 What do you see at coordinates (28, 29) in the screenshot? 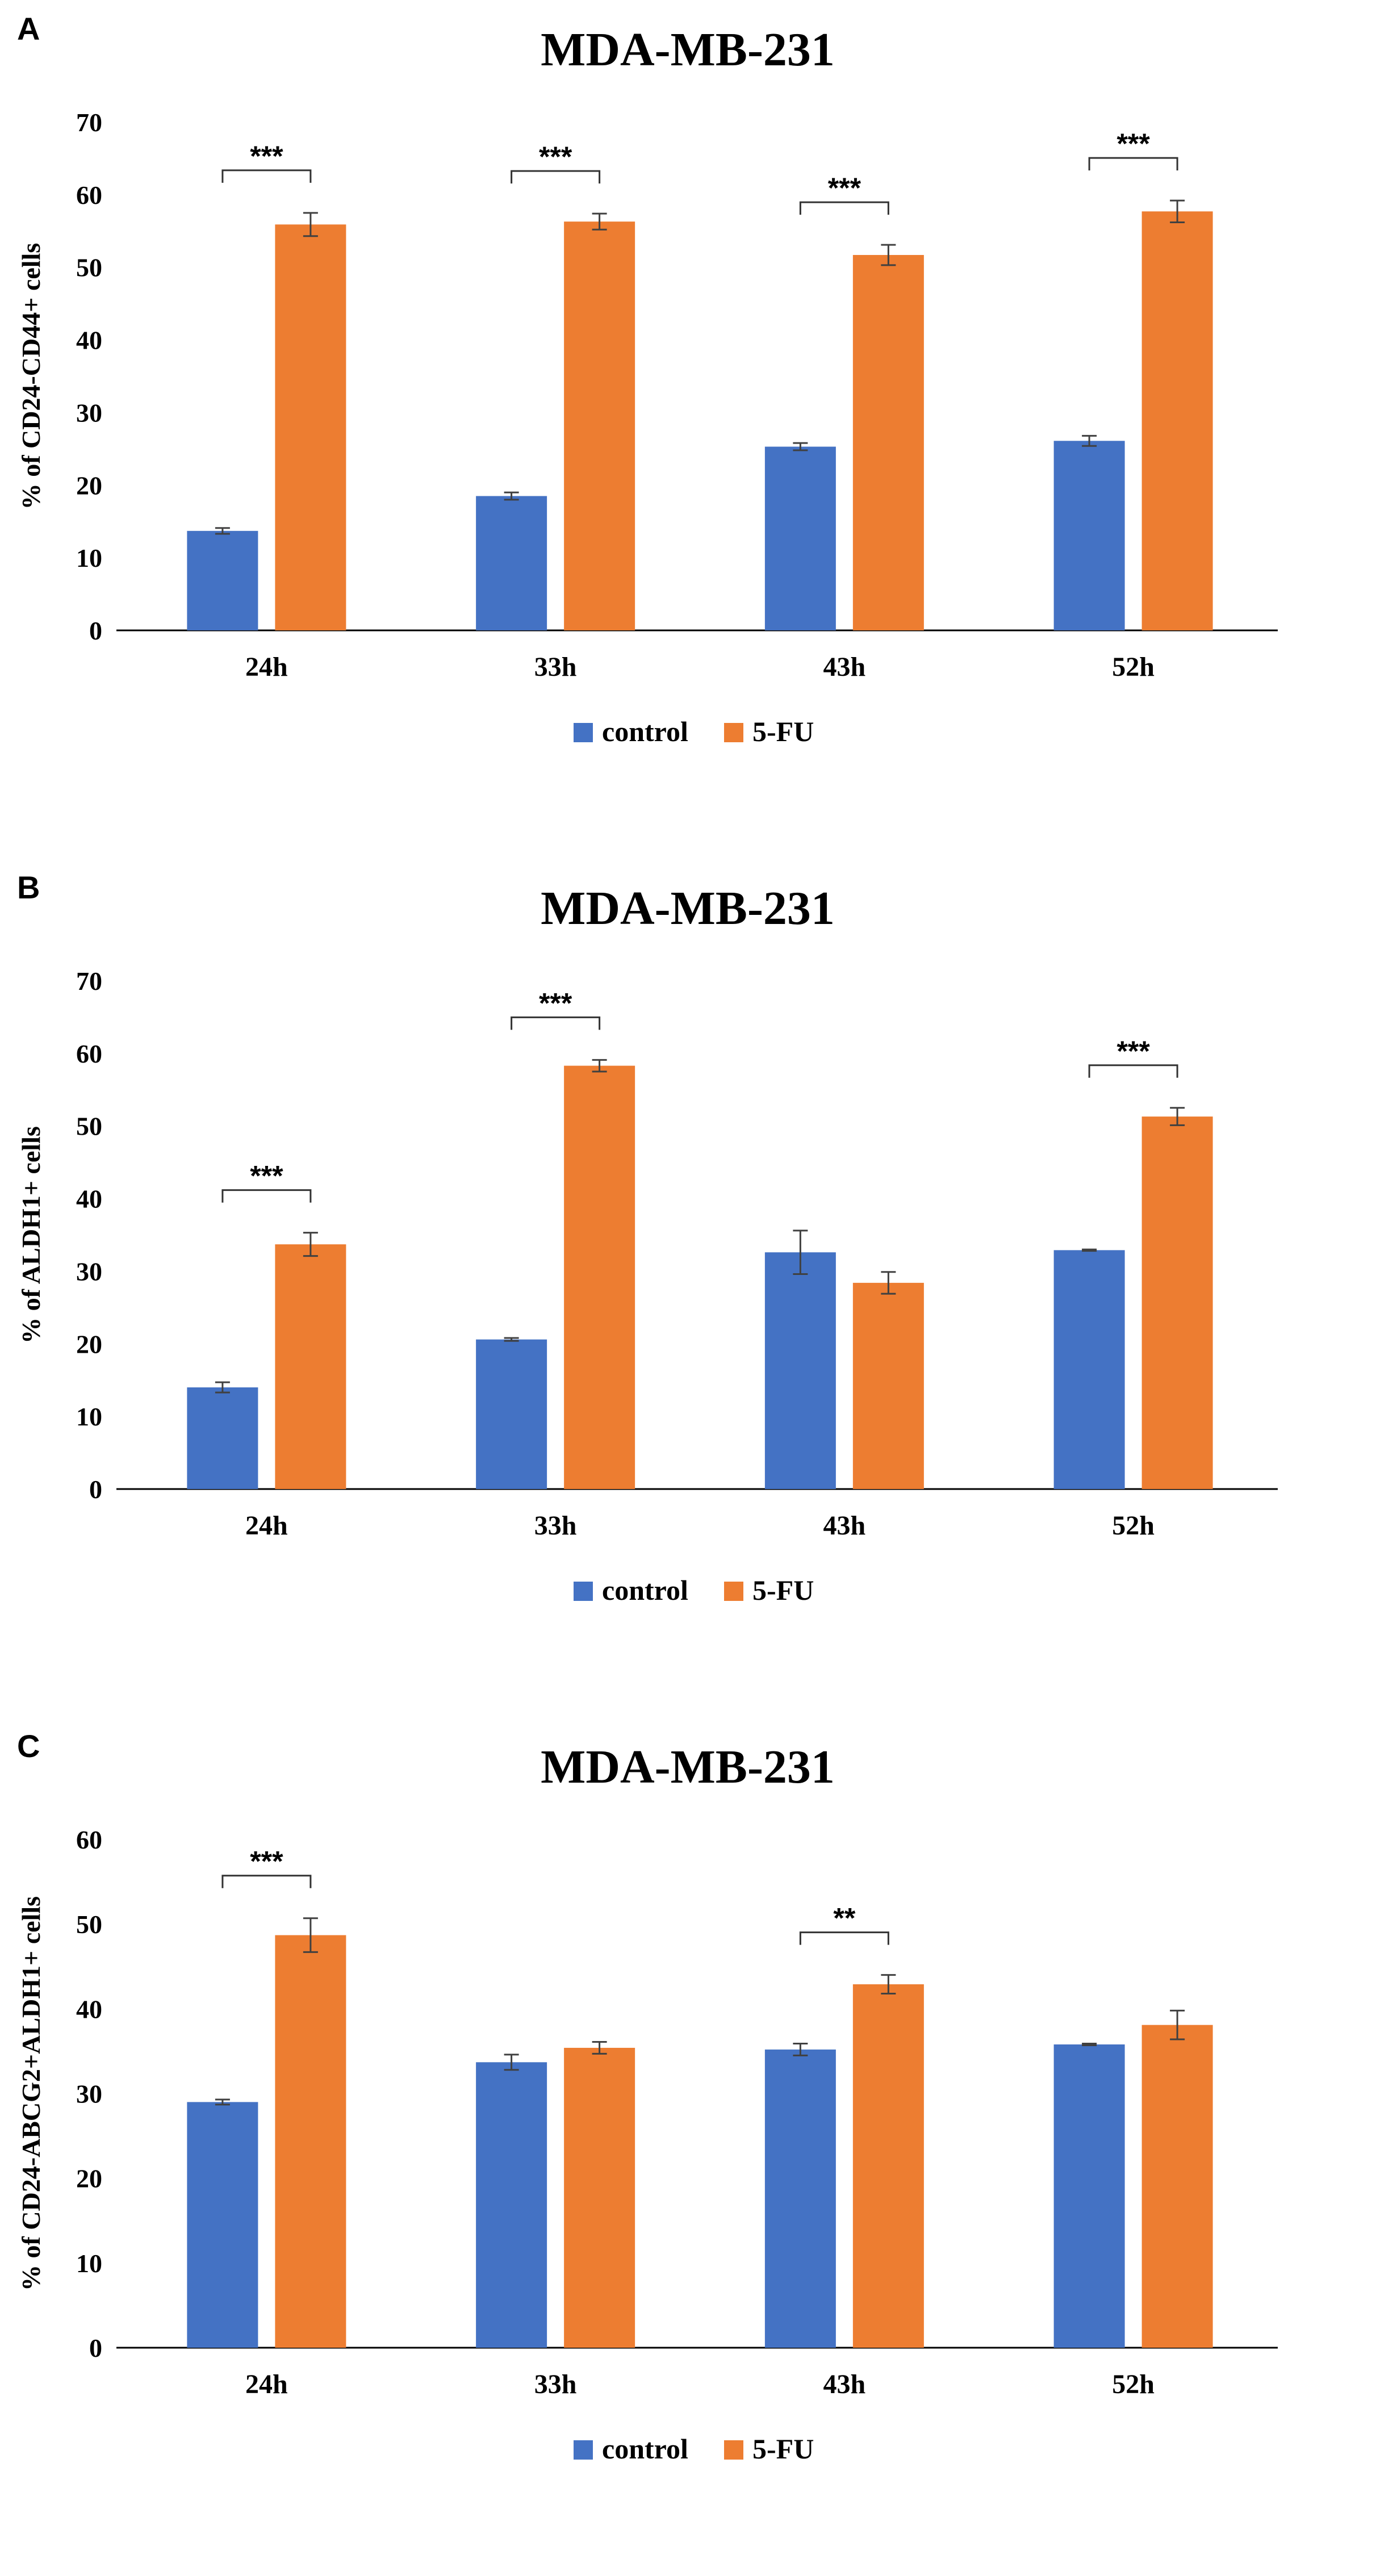
I see `panel-letter: A` at bounding box center [28, 29].